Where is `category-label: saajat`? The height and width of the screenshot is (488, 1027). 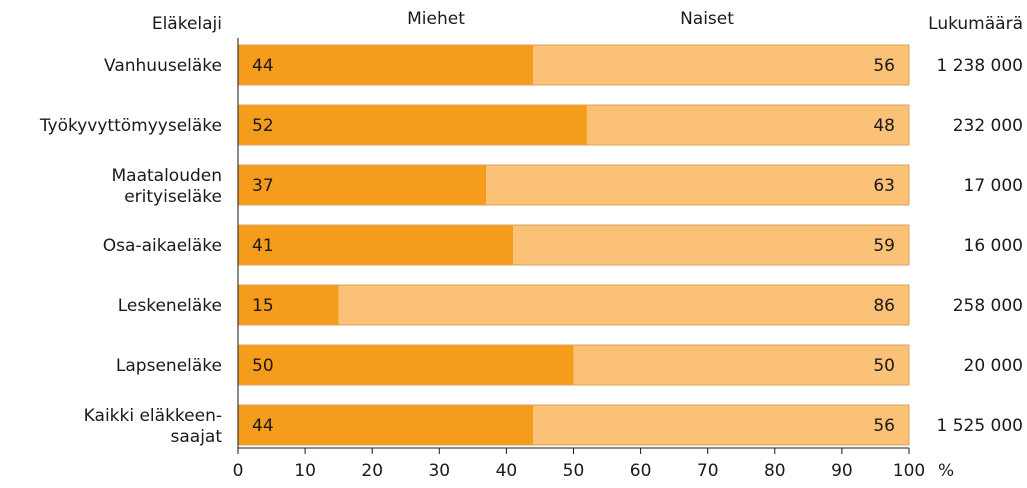
category-label: saajat is located at coordinates (197, 437).